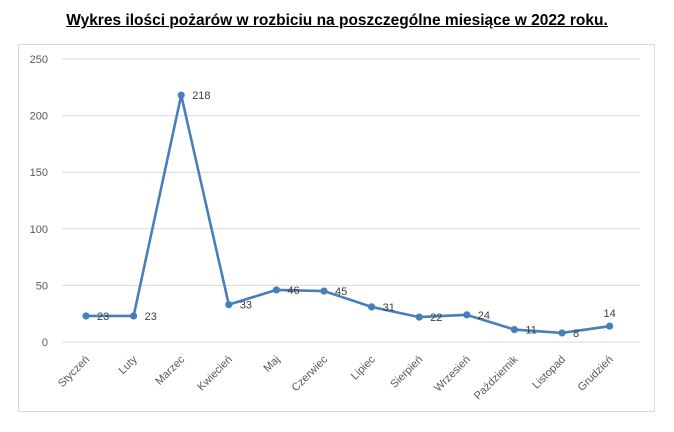  I want to click on x-tick-label: Styczeń, so click(74, 372).